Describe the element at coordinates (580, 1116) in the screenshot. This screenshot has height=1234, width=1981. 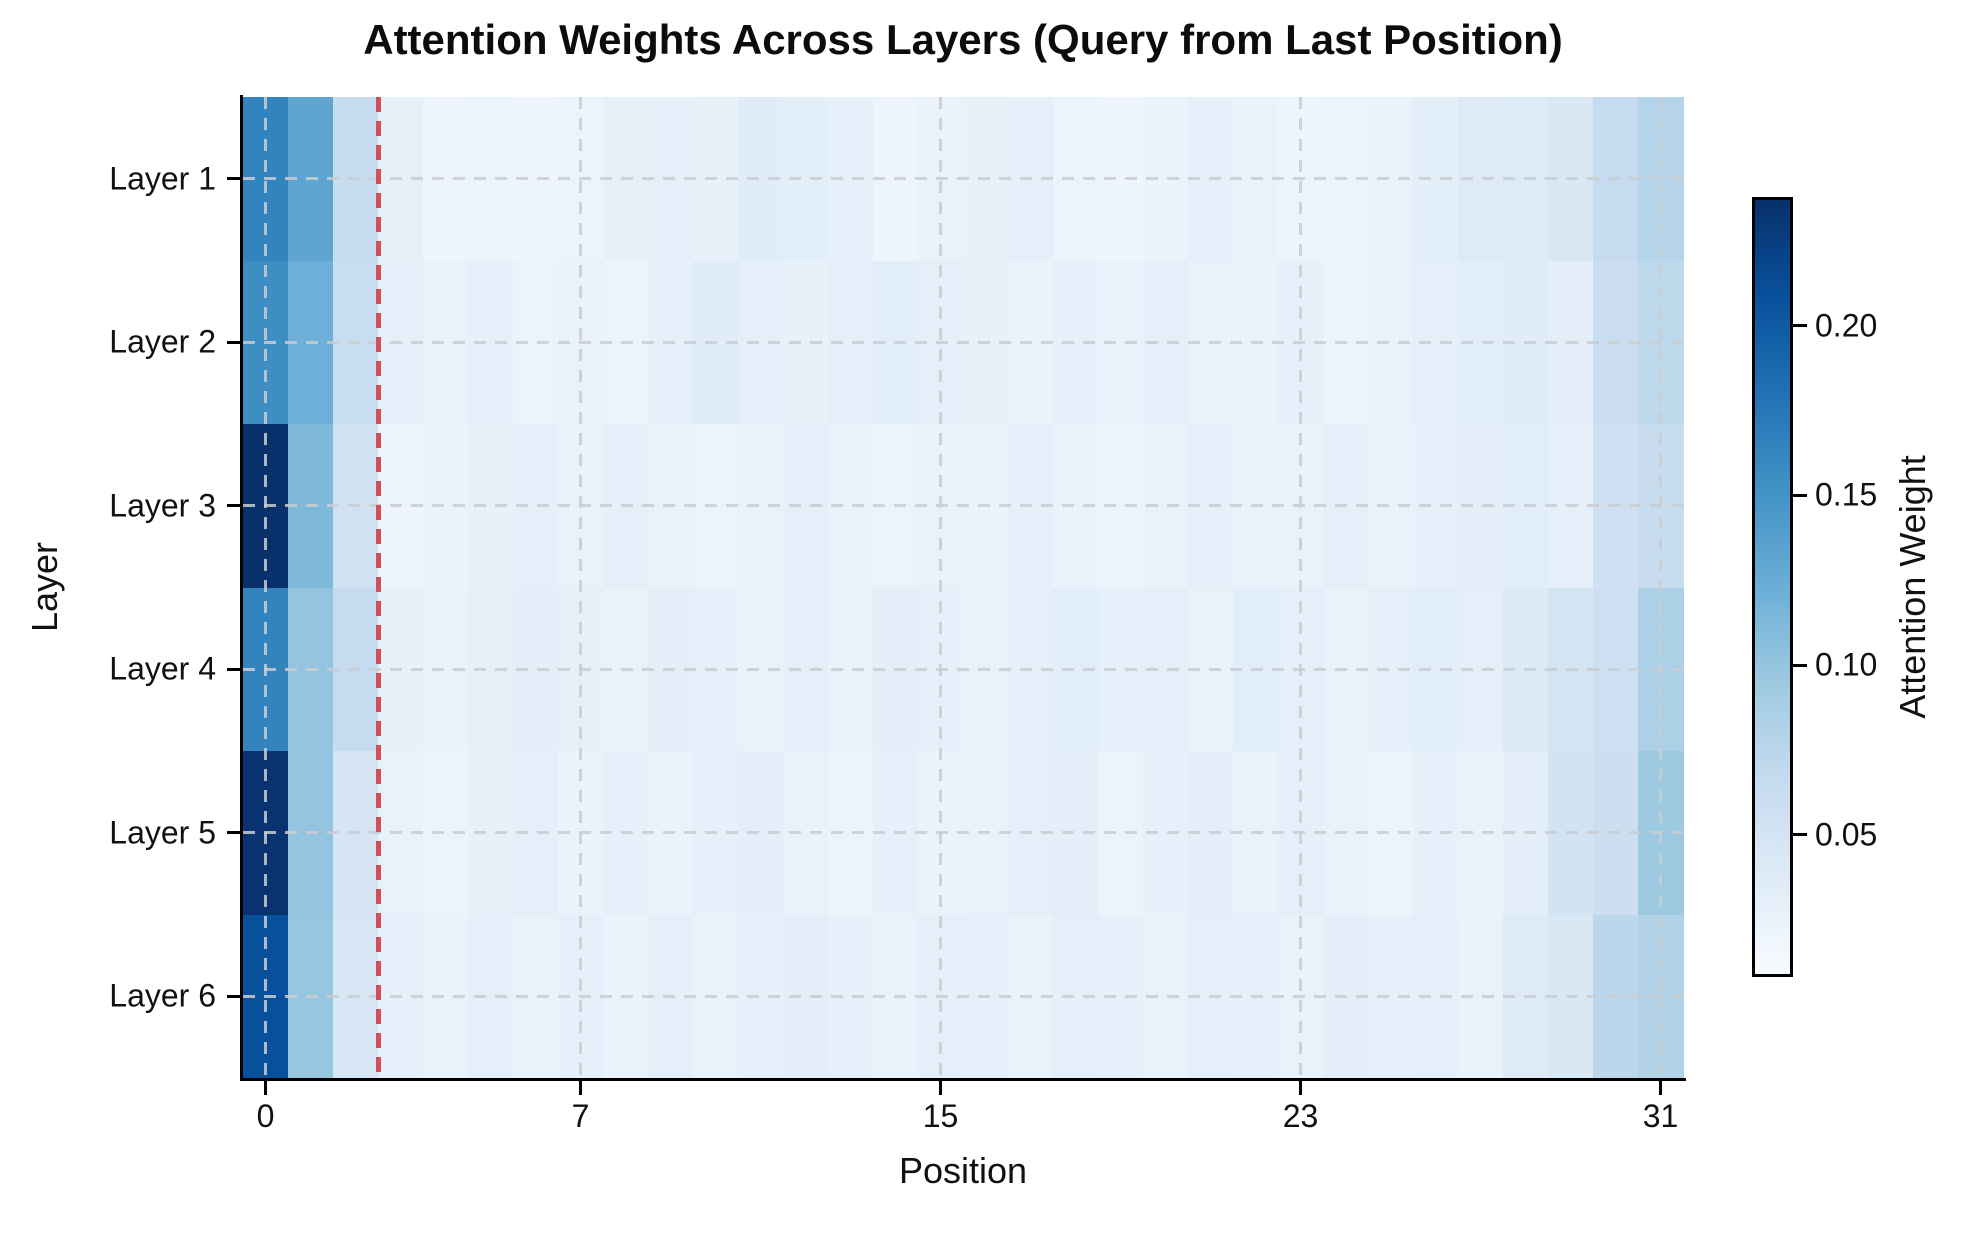
I see `x-tick-label: 7` at that location.